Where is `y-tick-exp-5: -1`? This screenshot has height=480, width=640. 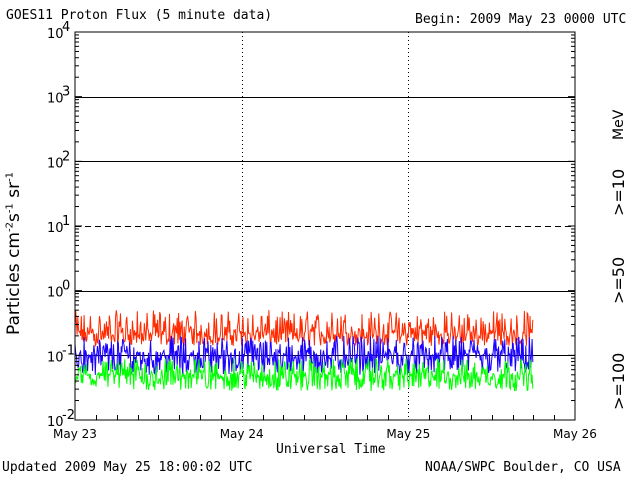 y-tick-exp-5: -1 is located at coordinates (68, 350).